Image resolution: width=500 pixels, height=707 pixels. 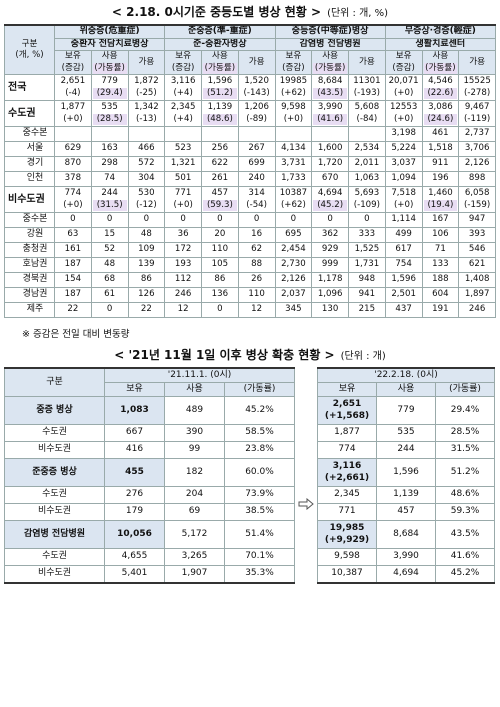 What do you see at coordinates (403, 199) in the screenshot?
I see `cell: 7,518 (+0)` at bounding box center [403, 199].